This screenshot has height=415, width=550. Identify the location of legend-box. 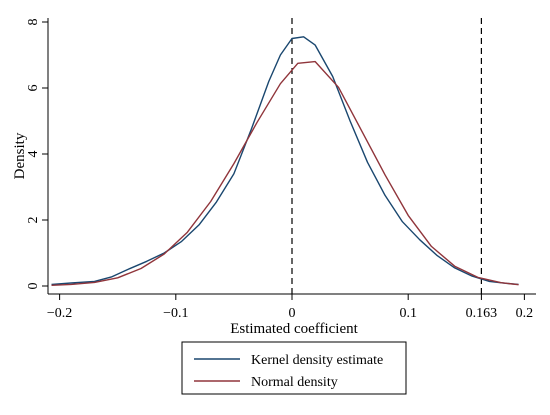
(294, 368).